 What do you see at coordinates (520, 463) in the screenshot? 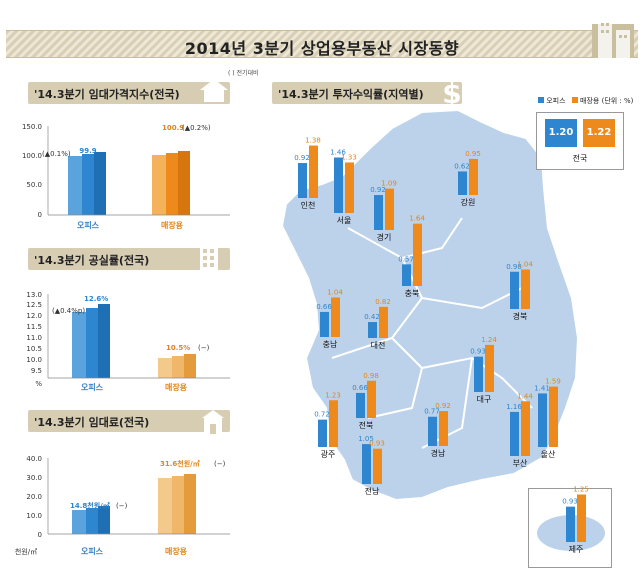
I see `region-label-부산: 부산` at bounding box center [520, 463].